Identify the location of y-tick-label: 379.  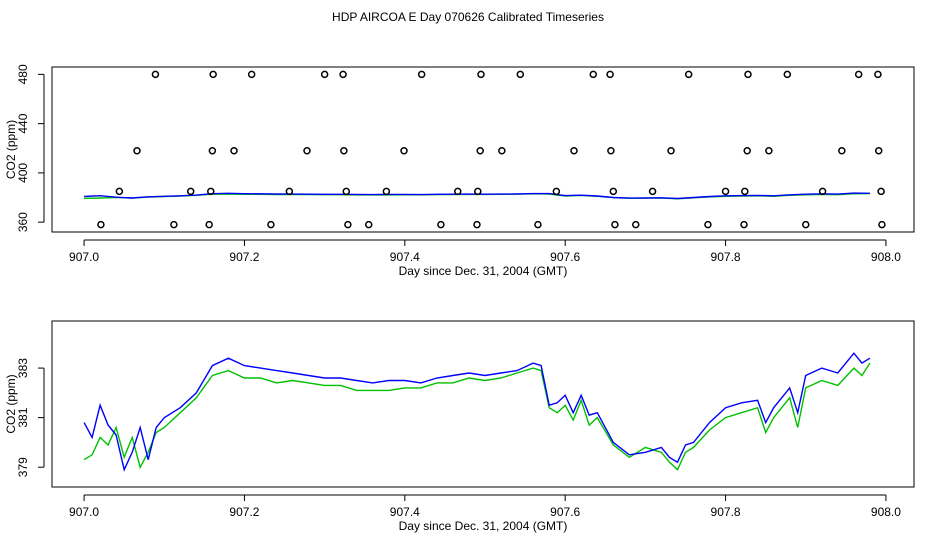
(23, 467).